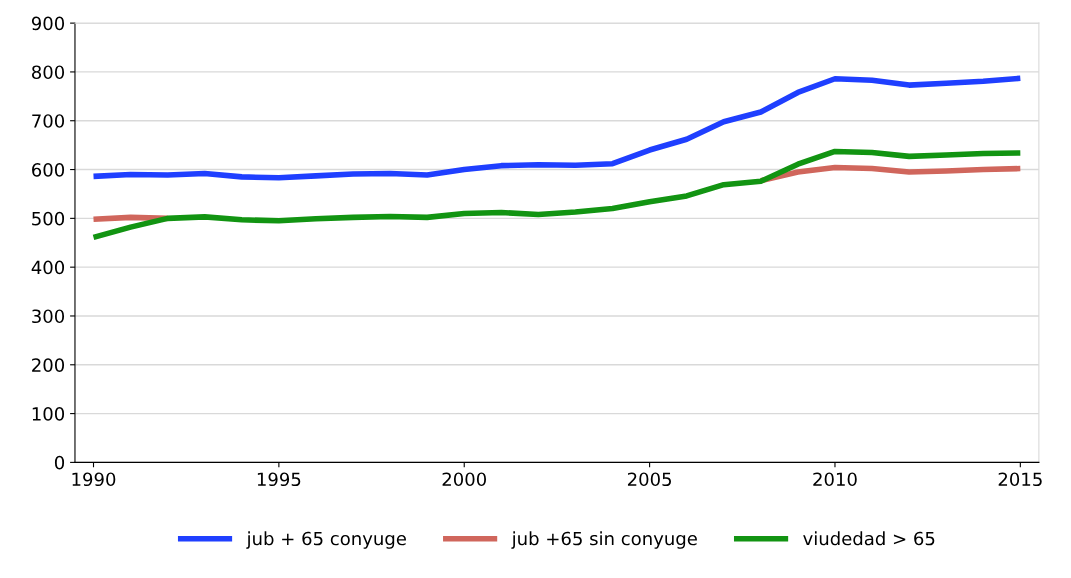 Image resolution: width=1071 pixels, height=578 pixels. I want to click on x-tick-label: 1990, so click(94, 479).